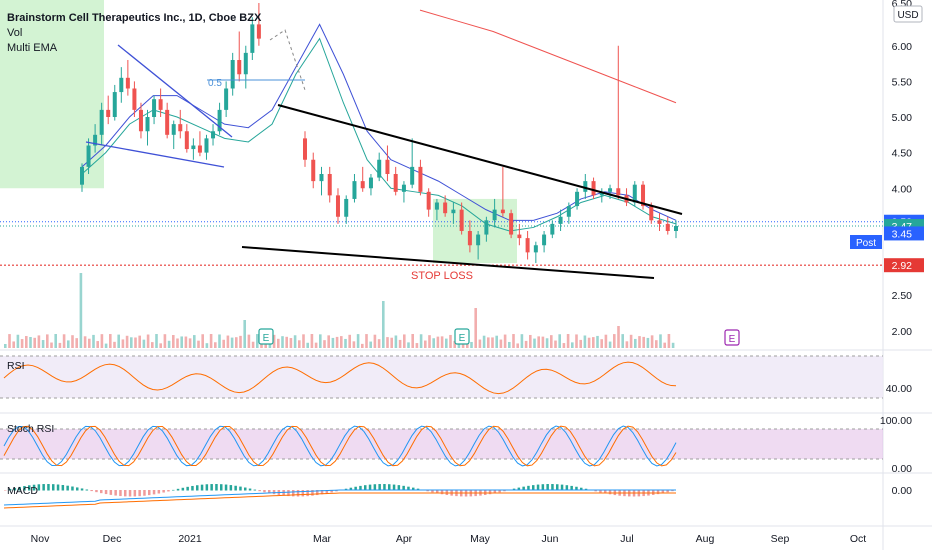 This screenshot has width=932, height=555. I want to click on earnings-marker-2: E, so click(462, 336).